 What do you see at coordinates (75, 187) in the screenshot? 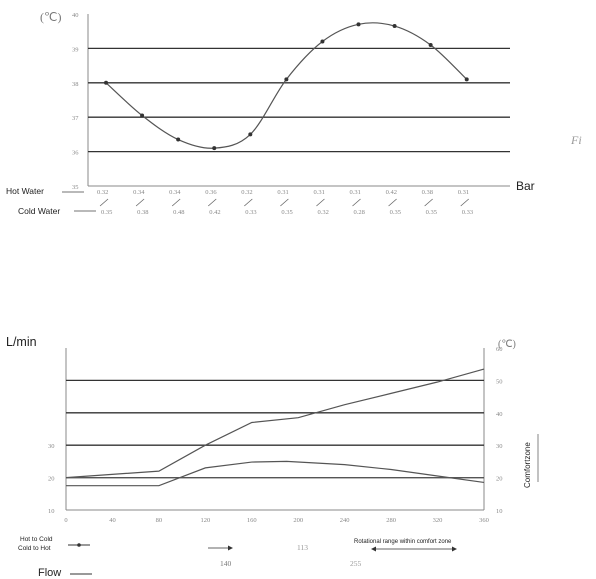
I see `chart1-y-tick-label: 35` at bounding box center [75, 187].